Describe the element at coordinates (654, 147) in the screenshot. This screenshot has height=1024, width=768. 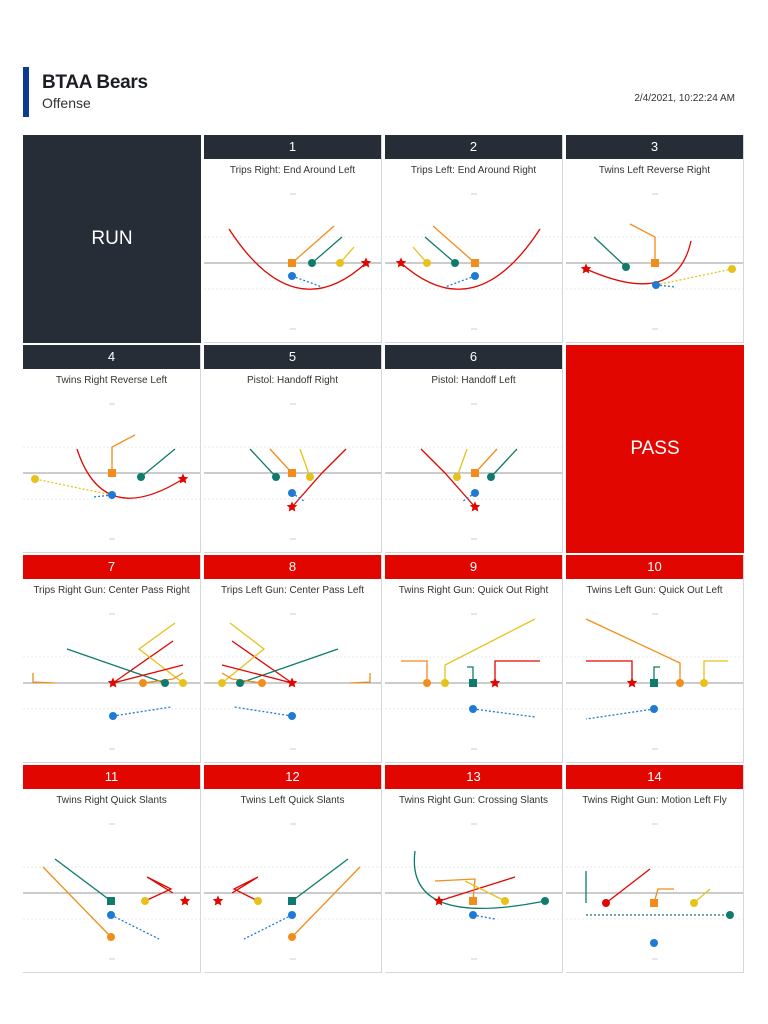
I see `play-number: 3` at that location.